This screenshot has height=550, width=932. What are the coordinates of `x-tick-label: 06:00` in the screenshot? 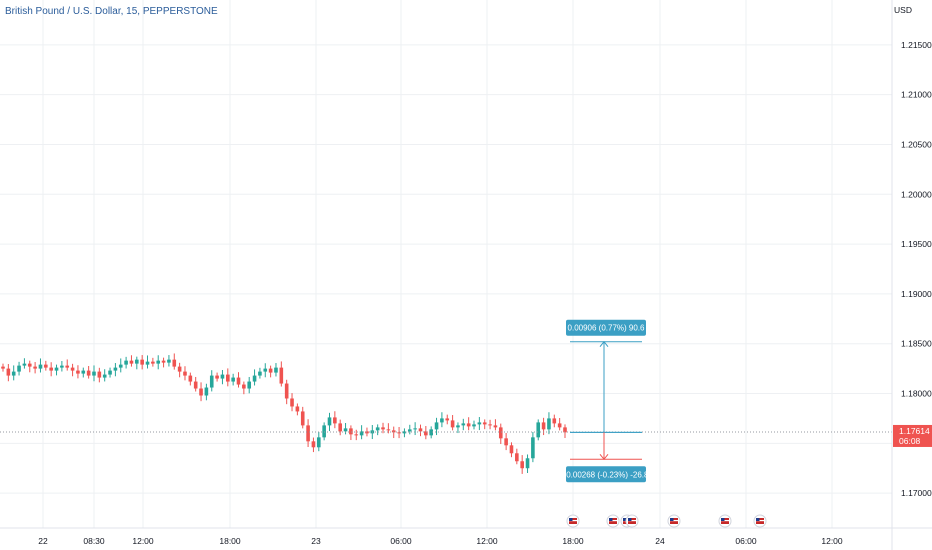 It's located at (746, 541).